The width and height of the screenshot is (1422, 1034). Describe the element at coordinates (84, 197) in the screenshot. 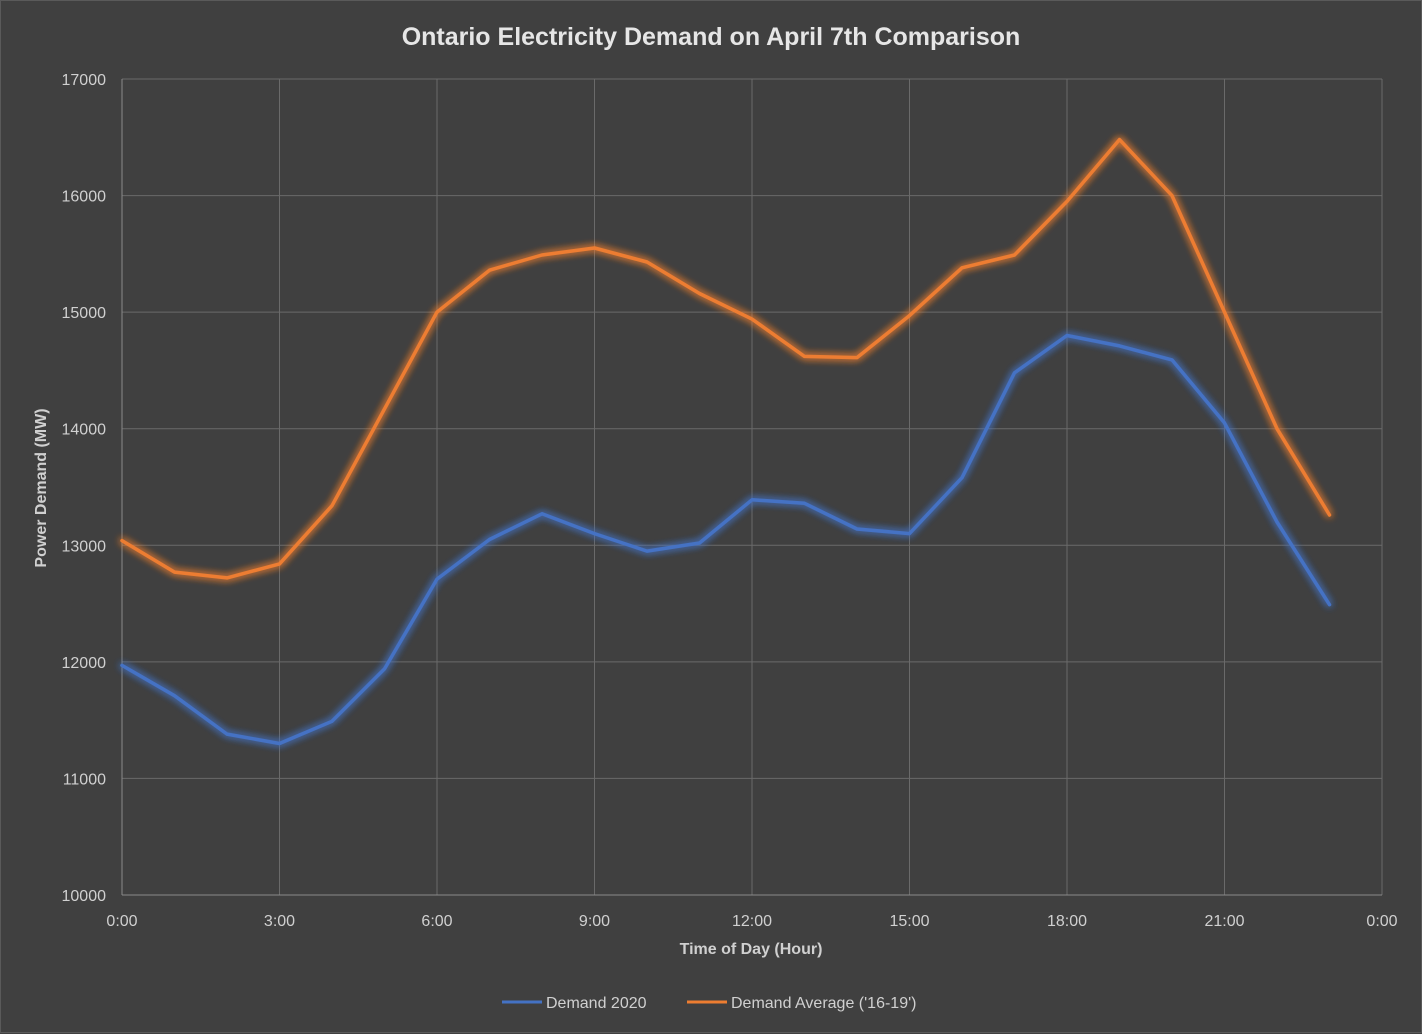

I see `y-tick-label: 16000` at that location.